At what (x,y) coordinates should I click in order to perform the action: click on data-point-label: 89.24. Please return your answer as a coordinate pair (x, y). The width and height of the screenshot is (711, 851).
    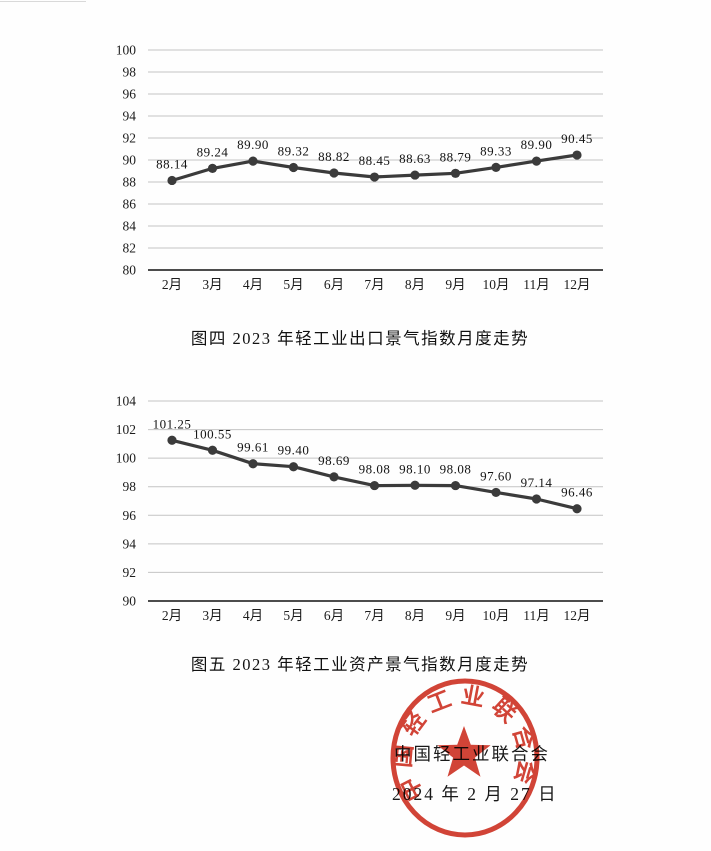
    Looking at the image, I should click on (213, 151).